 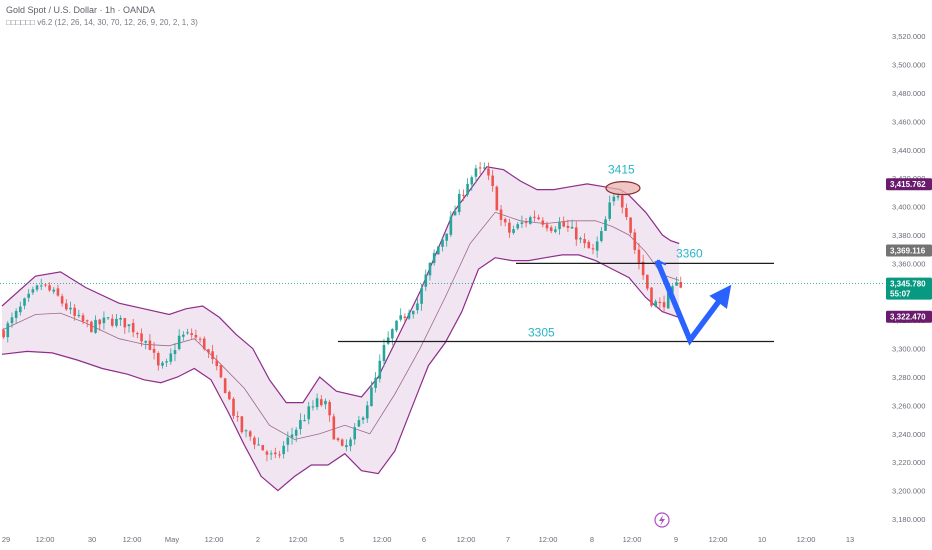 I want to click on y-tick-label: 3,520.000, so click(x=908, y=36).